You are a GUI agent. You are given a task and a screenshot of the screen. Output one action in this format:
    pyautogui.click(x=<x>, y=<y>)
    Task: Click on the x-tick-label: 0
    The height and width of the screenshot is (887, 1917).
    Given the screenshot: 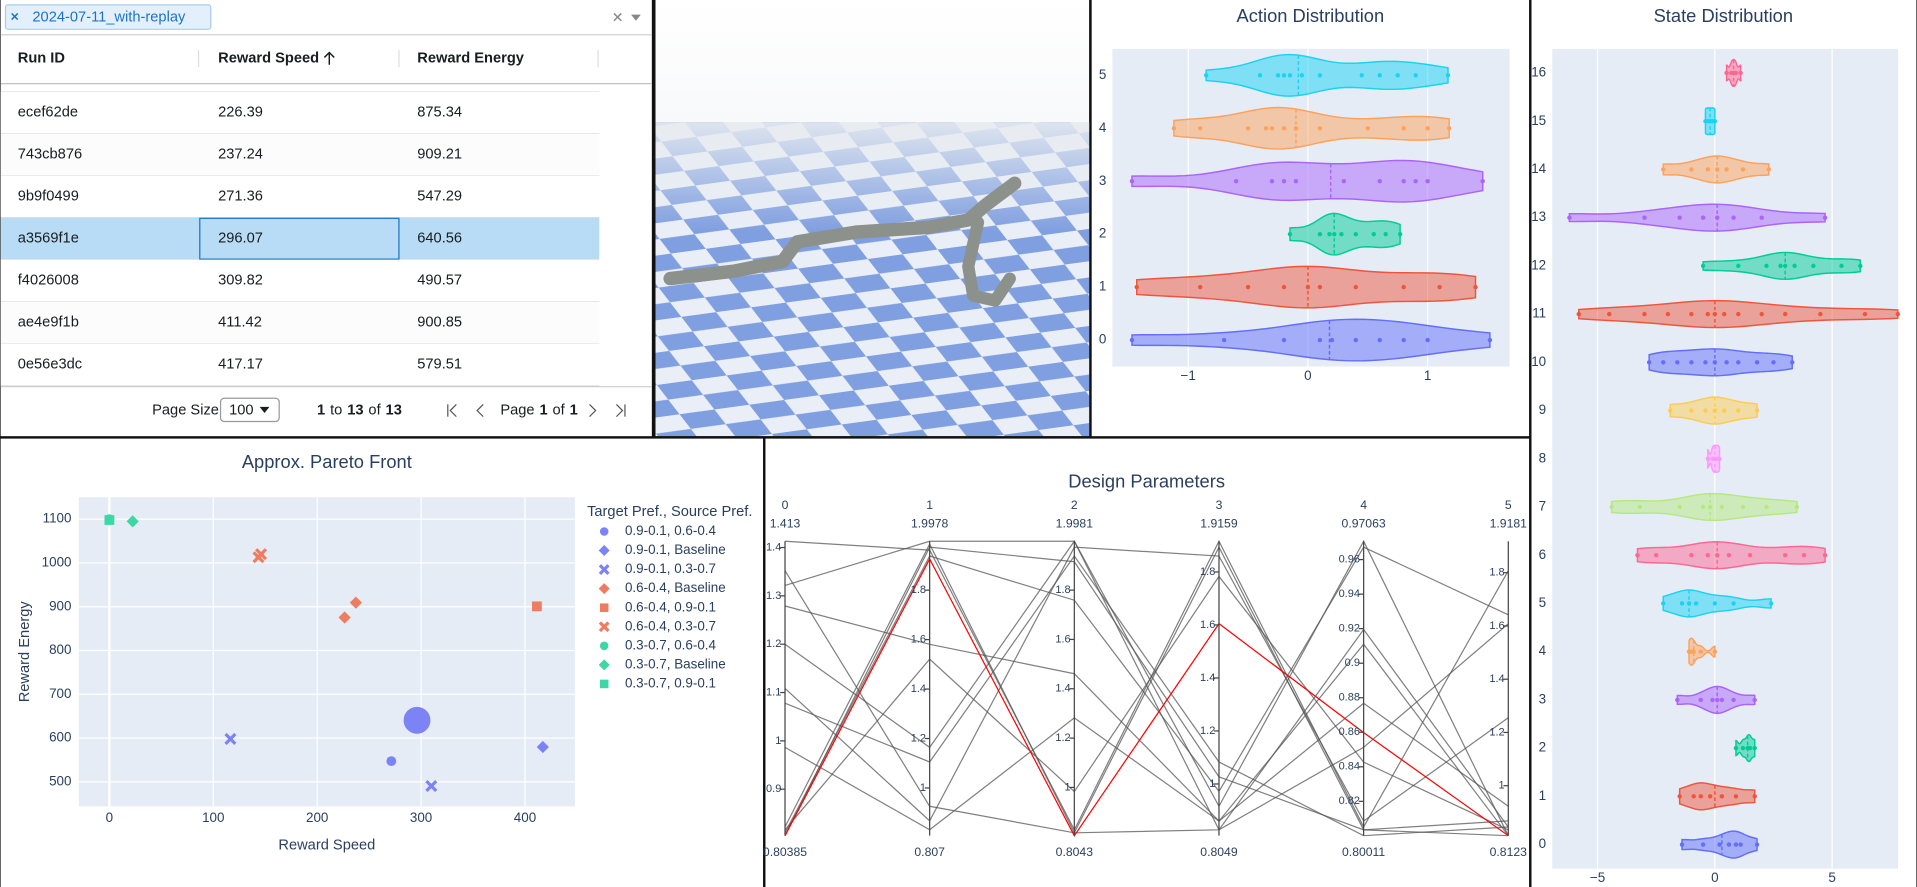 What is the action you would take?
    pyautogui.click(x=1307, y=375)
    